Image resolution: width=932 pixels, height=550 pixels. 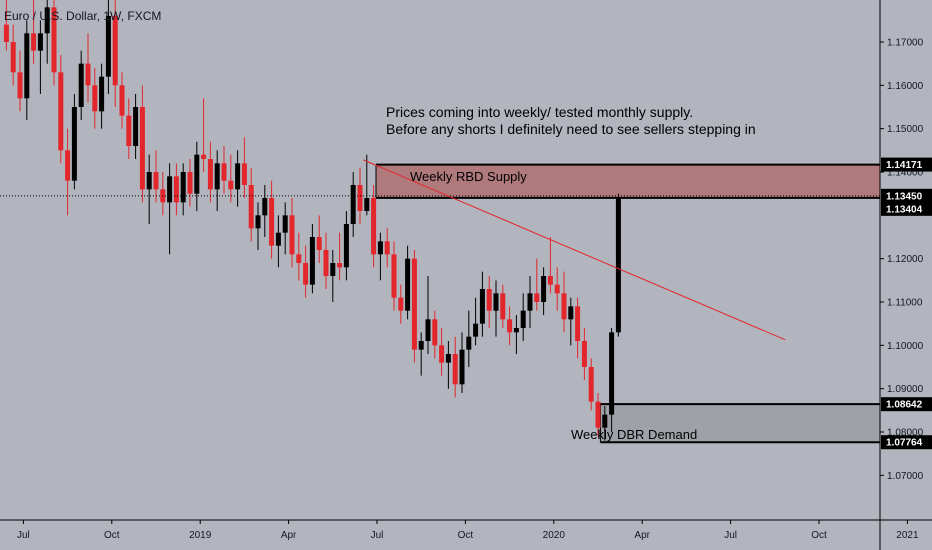 What do you see at coordinates (905, 346) in the screenshot?
I see `y-tick-label-6: 1.10000` at bounding box center [905, 346].